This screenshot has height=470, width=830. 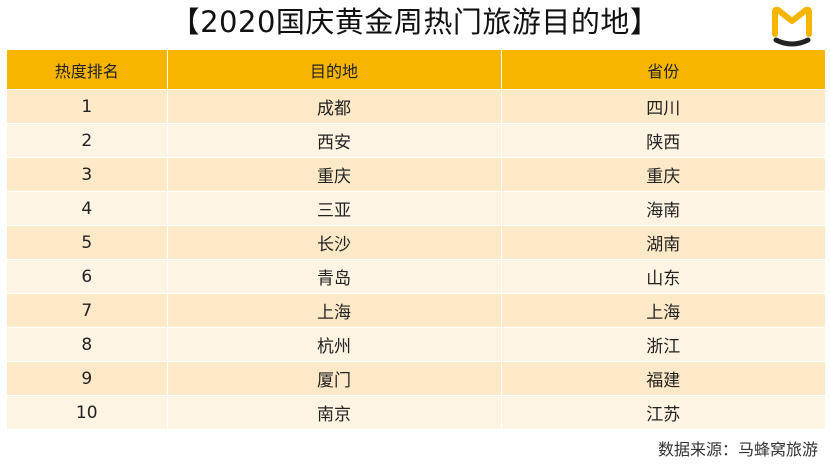 I want to click on column-header-rank: 热度排名, so click(x=87, y=70).